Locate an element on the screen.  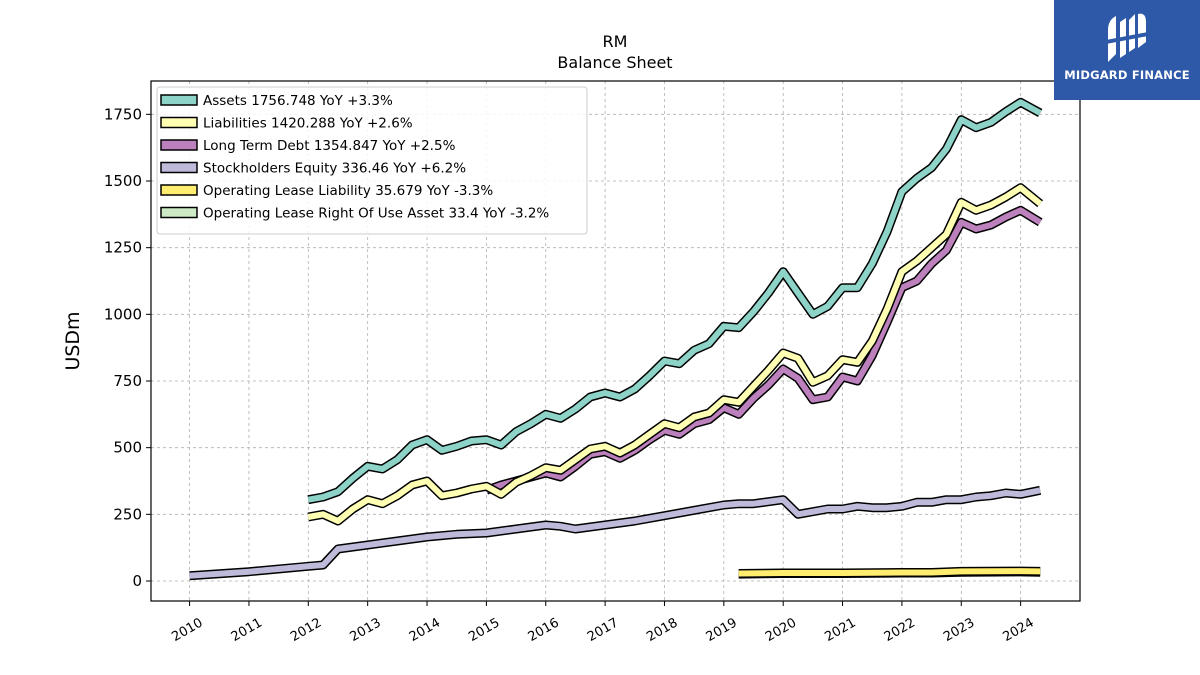
y-tick-label: 1750 is located at coordinates (123, 114).